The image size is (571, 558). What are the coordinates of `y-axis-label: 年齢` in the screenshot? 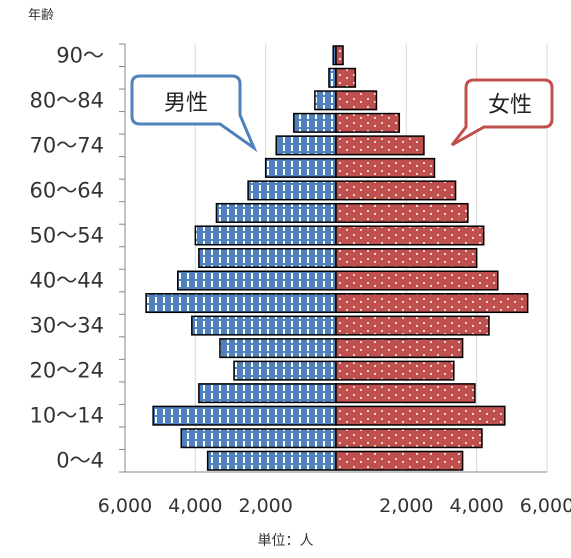 It's located at (41, 15).